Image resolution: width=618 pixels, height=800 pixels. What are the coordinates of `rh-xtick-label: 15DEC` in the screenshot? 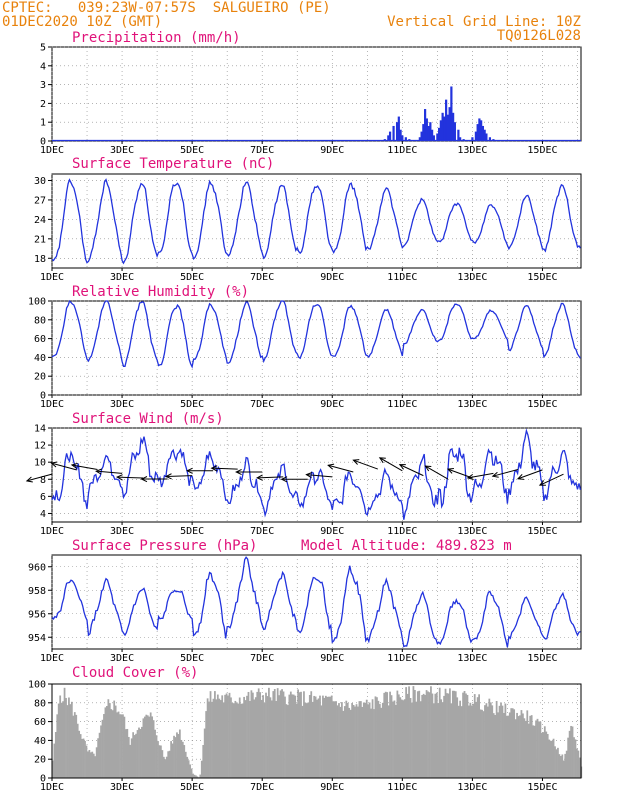 It's located at (542, 404).